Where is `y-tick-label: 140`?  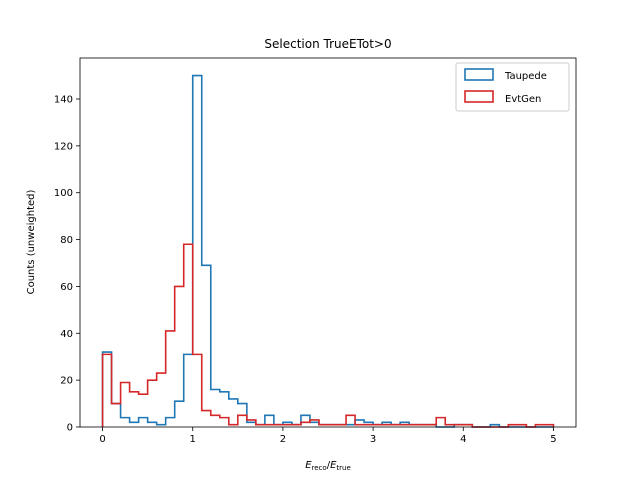
y-tick-label: 140 is located at coordinates (63, 100).